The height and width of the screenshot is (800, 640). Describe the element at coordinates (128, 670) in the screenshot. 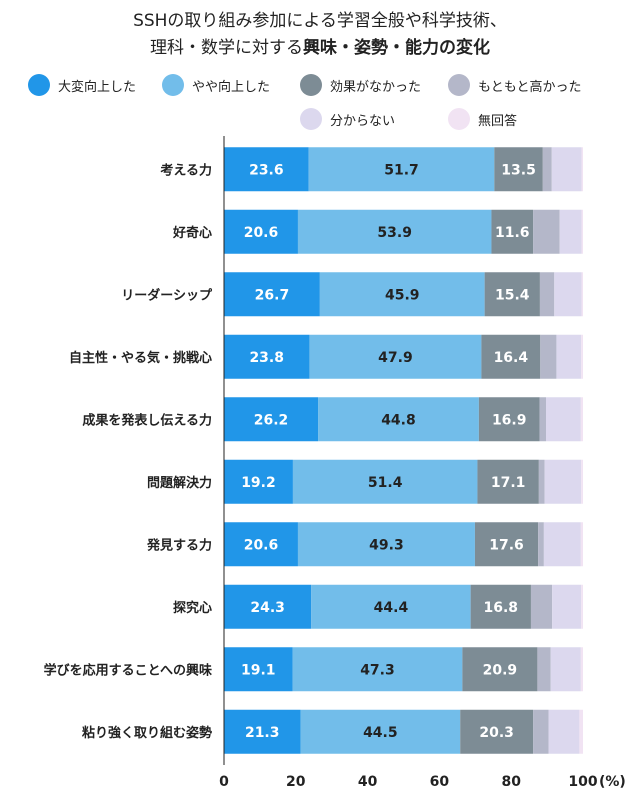

I see `category-label: 学びを応用することへの興味` at that location.